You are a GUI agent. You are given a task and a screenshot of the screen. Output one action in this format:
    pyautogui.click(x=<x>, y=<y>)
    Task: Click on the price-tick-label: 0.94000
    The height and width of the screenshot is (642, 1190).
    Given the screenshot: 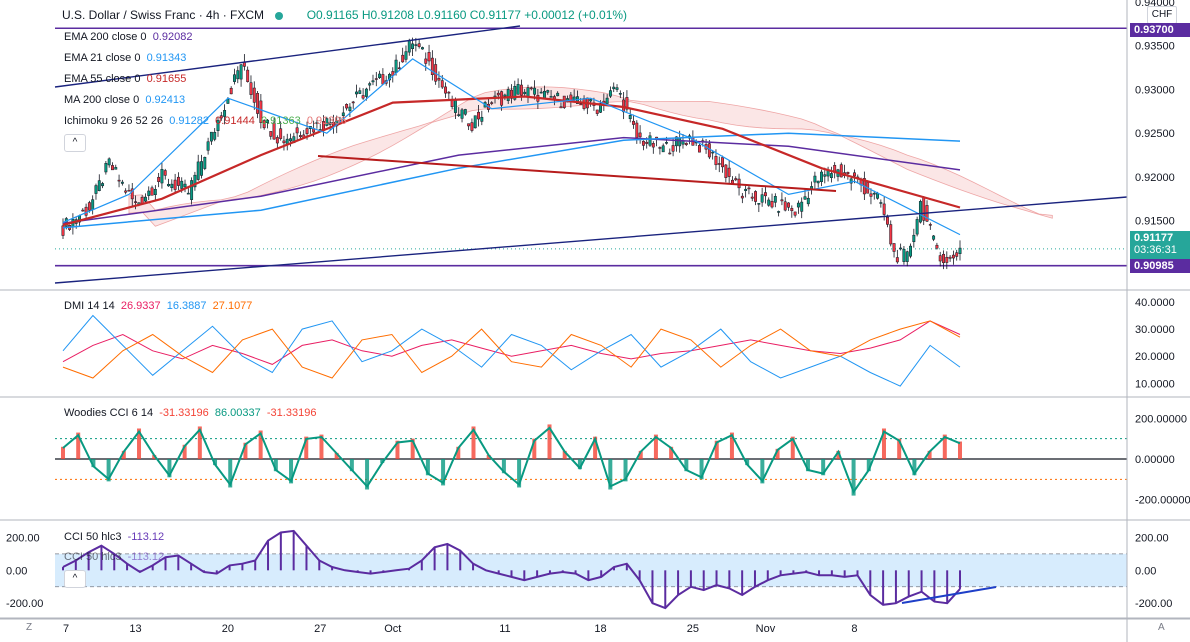 What is the action you would take?
    pyautogui.click(x=1155, y=4)
    